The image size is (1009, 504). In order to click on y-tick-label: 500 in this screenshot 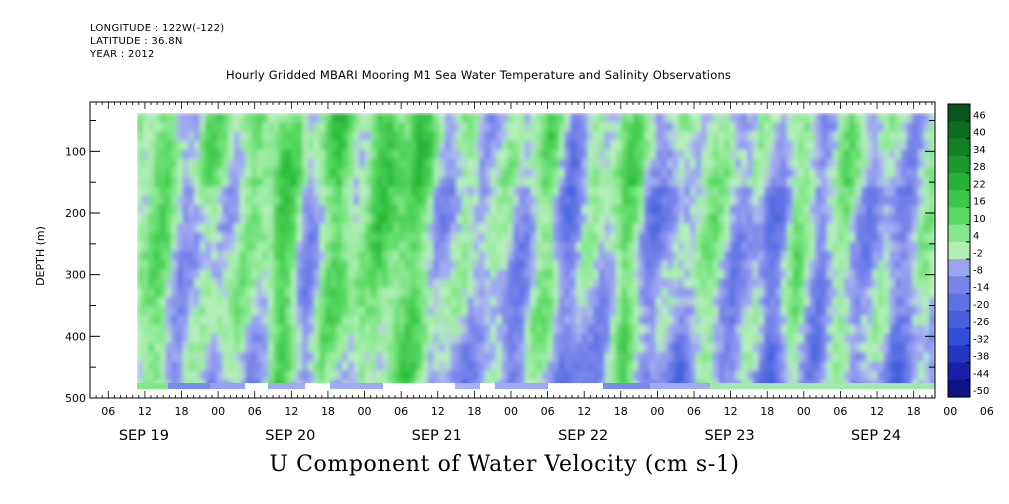, I will do `click(75, 398)`.